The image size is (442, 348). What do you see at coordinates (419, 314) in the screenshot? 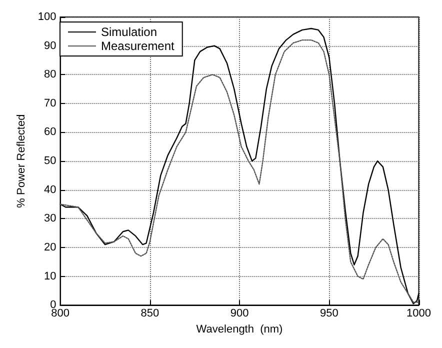
I see `x-tick-label: 1000` at bounding box center [419, 314].